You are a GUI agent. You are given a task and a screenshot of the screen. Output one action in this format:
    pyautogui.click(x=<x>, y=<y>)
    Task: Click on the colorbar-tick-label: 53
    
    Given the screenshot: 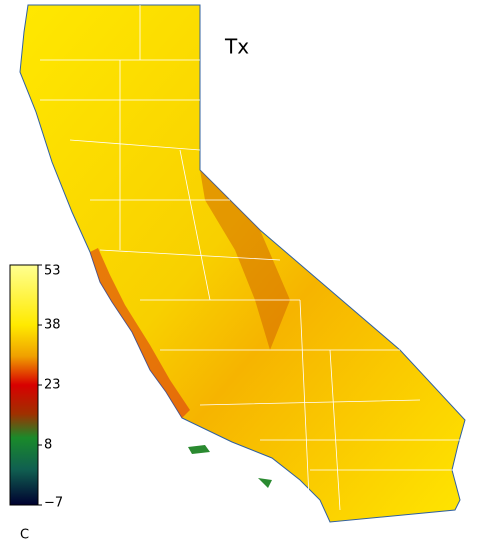 What is the action you would take?
    pyautogui.click(x=52, y=271)
    